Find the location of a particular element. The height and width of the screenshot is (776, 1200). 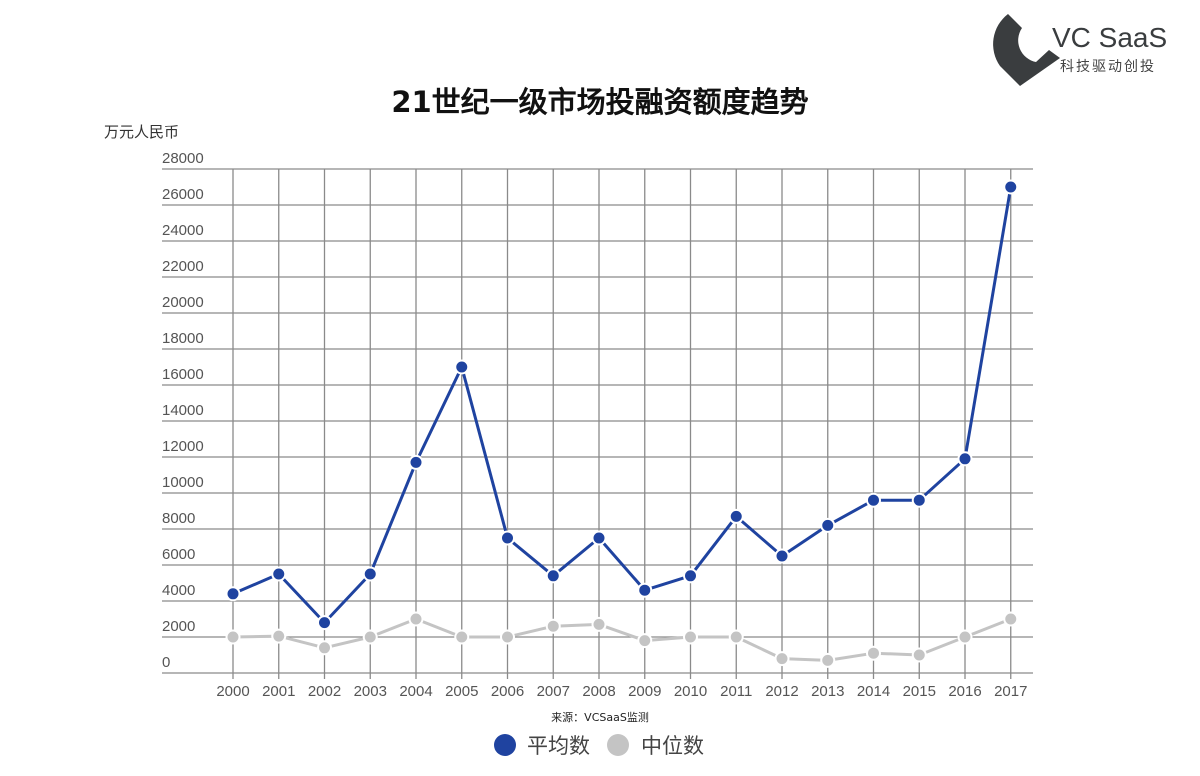

x-tick-label: 2014 is located at coordinates (873, 691).